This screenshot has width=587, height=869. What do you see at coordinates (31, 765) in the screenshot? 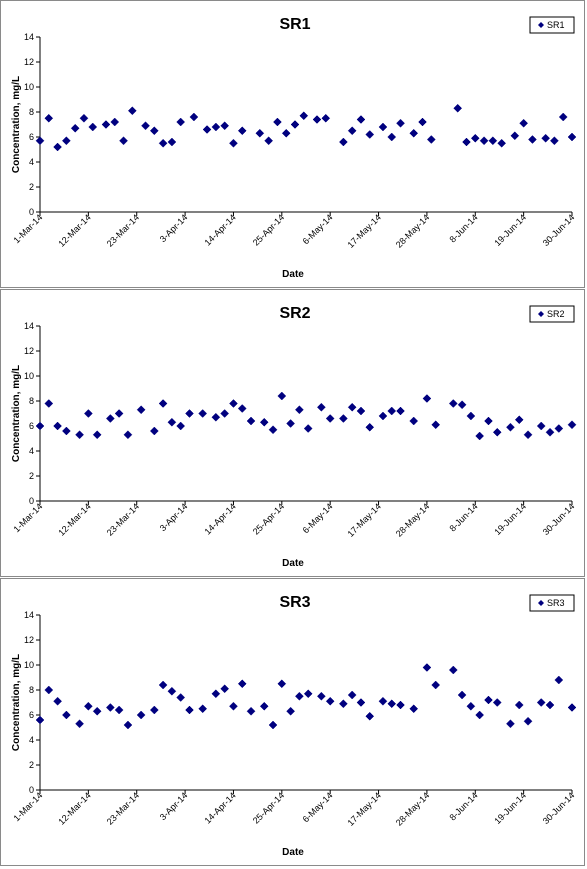
I see `y-tick-label: 2` at bounding box center [31, 765].